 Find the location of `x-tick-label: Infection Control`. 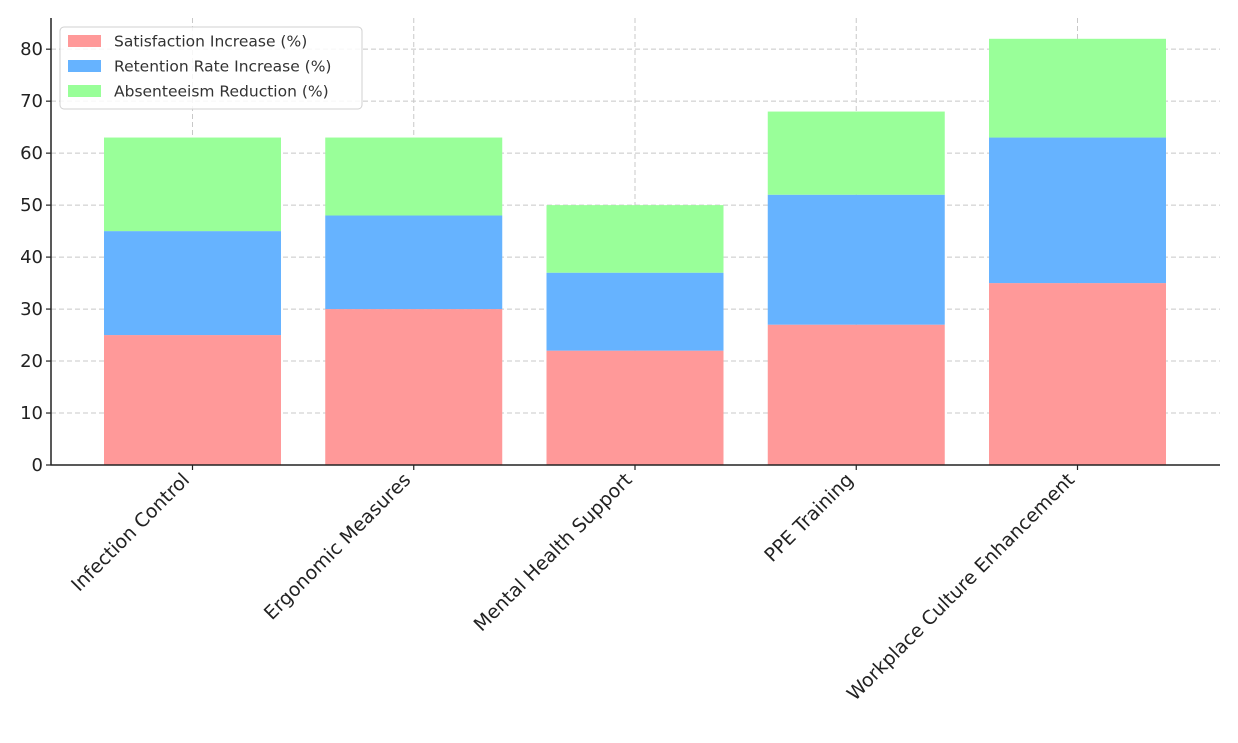

x-tick-label: Infection Control is located at coordinates (130, 532).